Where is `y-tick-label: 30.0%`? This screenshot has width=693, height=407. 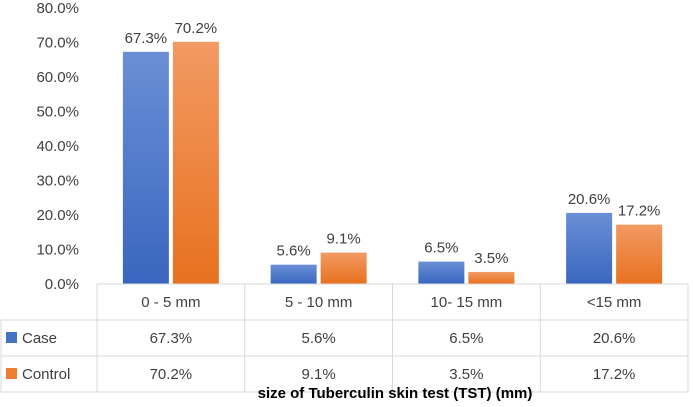 y-tick-label: 30.0% is located at coordinates (57, 181).